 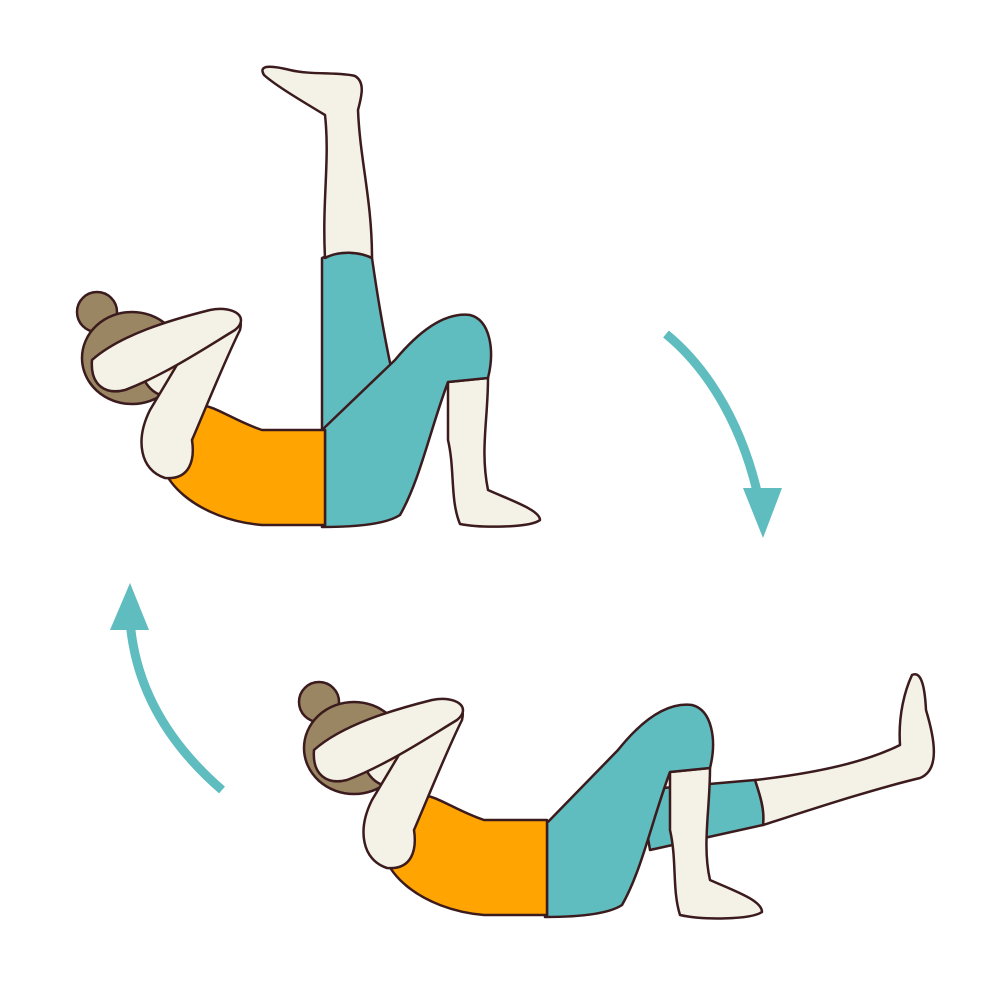 What do you see at coordinates (722, 434) in the screenshot?
I see `arrow-down` at bounding box center [722, 434].